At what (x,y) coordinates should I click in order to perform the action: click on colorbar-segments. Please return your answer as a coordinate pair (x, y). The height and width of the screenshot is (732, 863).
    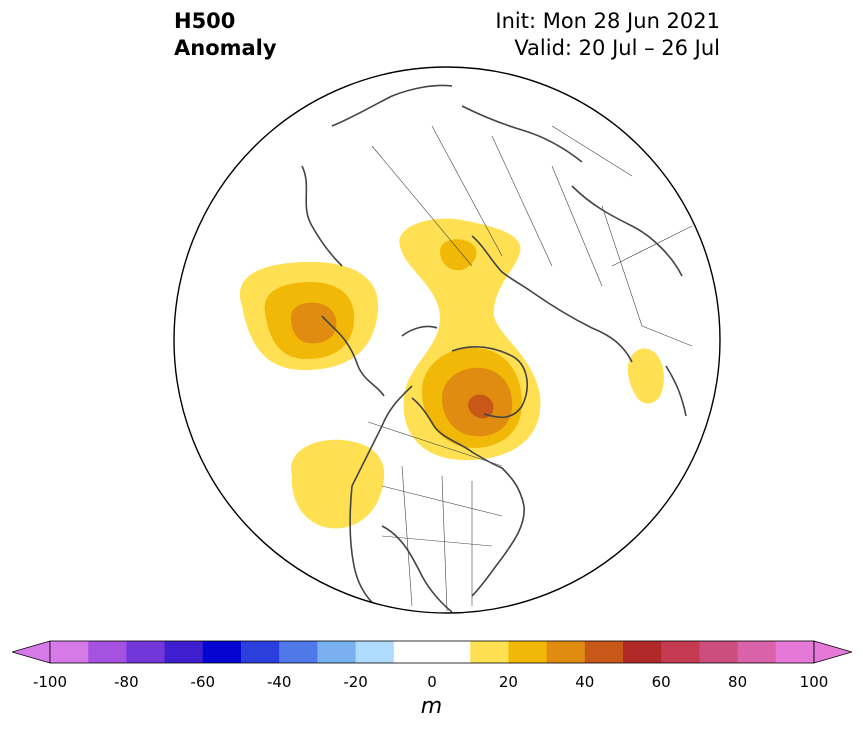
    Looking at the image, I should click on (432, 652).